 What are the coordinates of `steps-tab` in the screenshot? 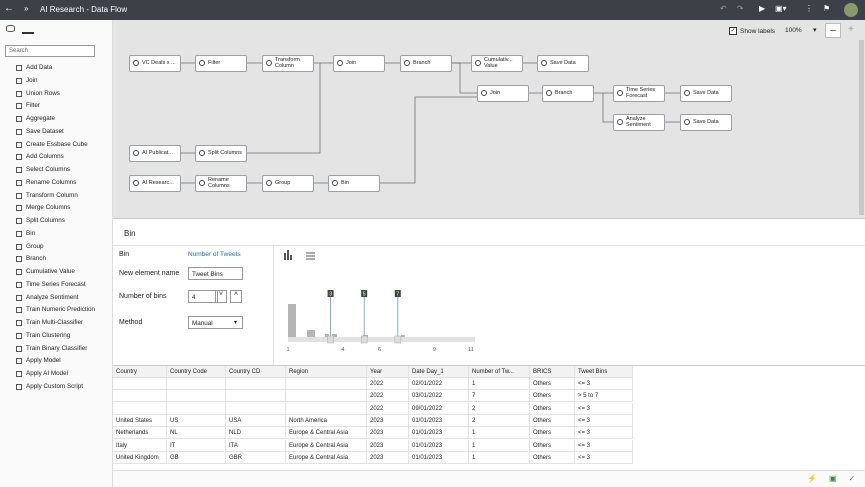 It's located at (28, 29).